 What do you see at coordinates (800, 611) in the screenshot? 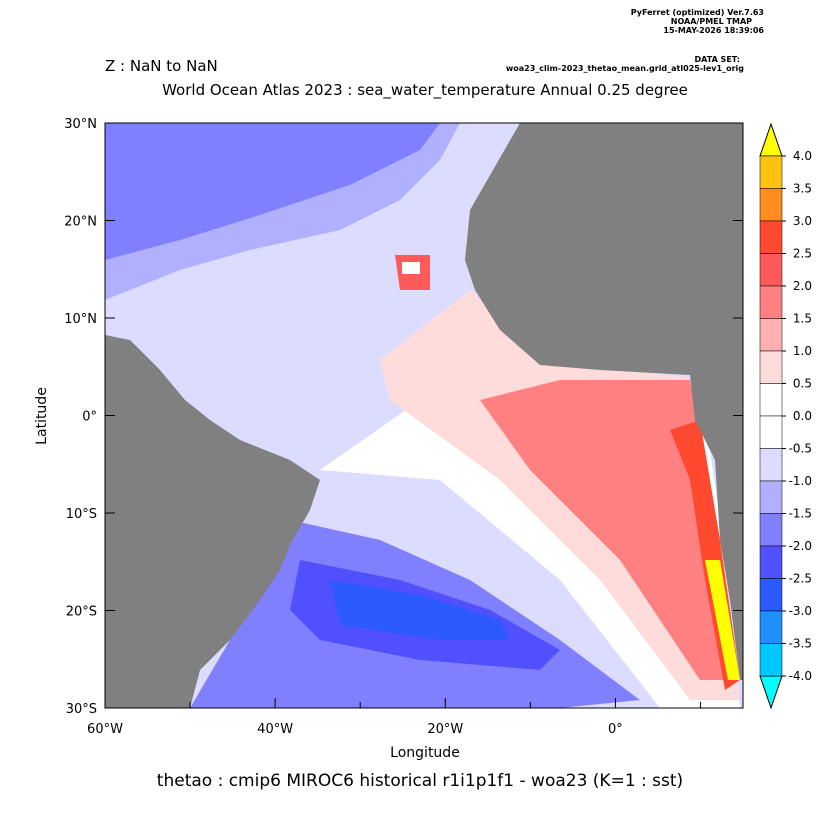
I see `colorbar-label: -3.0` at bounding box center [800, 611].